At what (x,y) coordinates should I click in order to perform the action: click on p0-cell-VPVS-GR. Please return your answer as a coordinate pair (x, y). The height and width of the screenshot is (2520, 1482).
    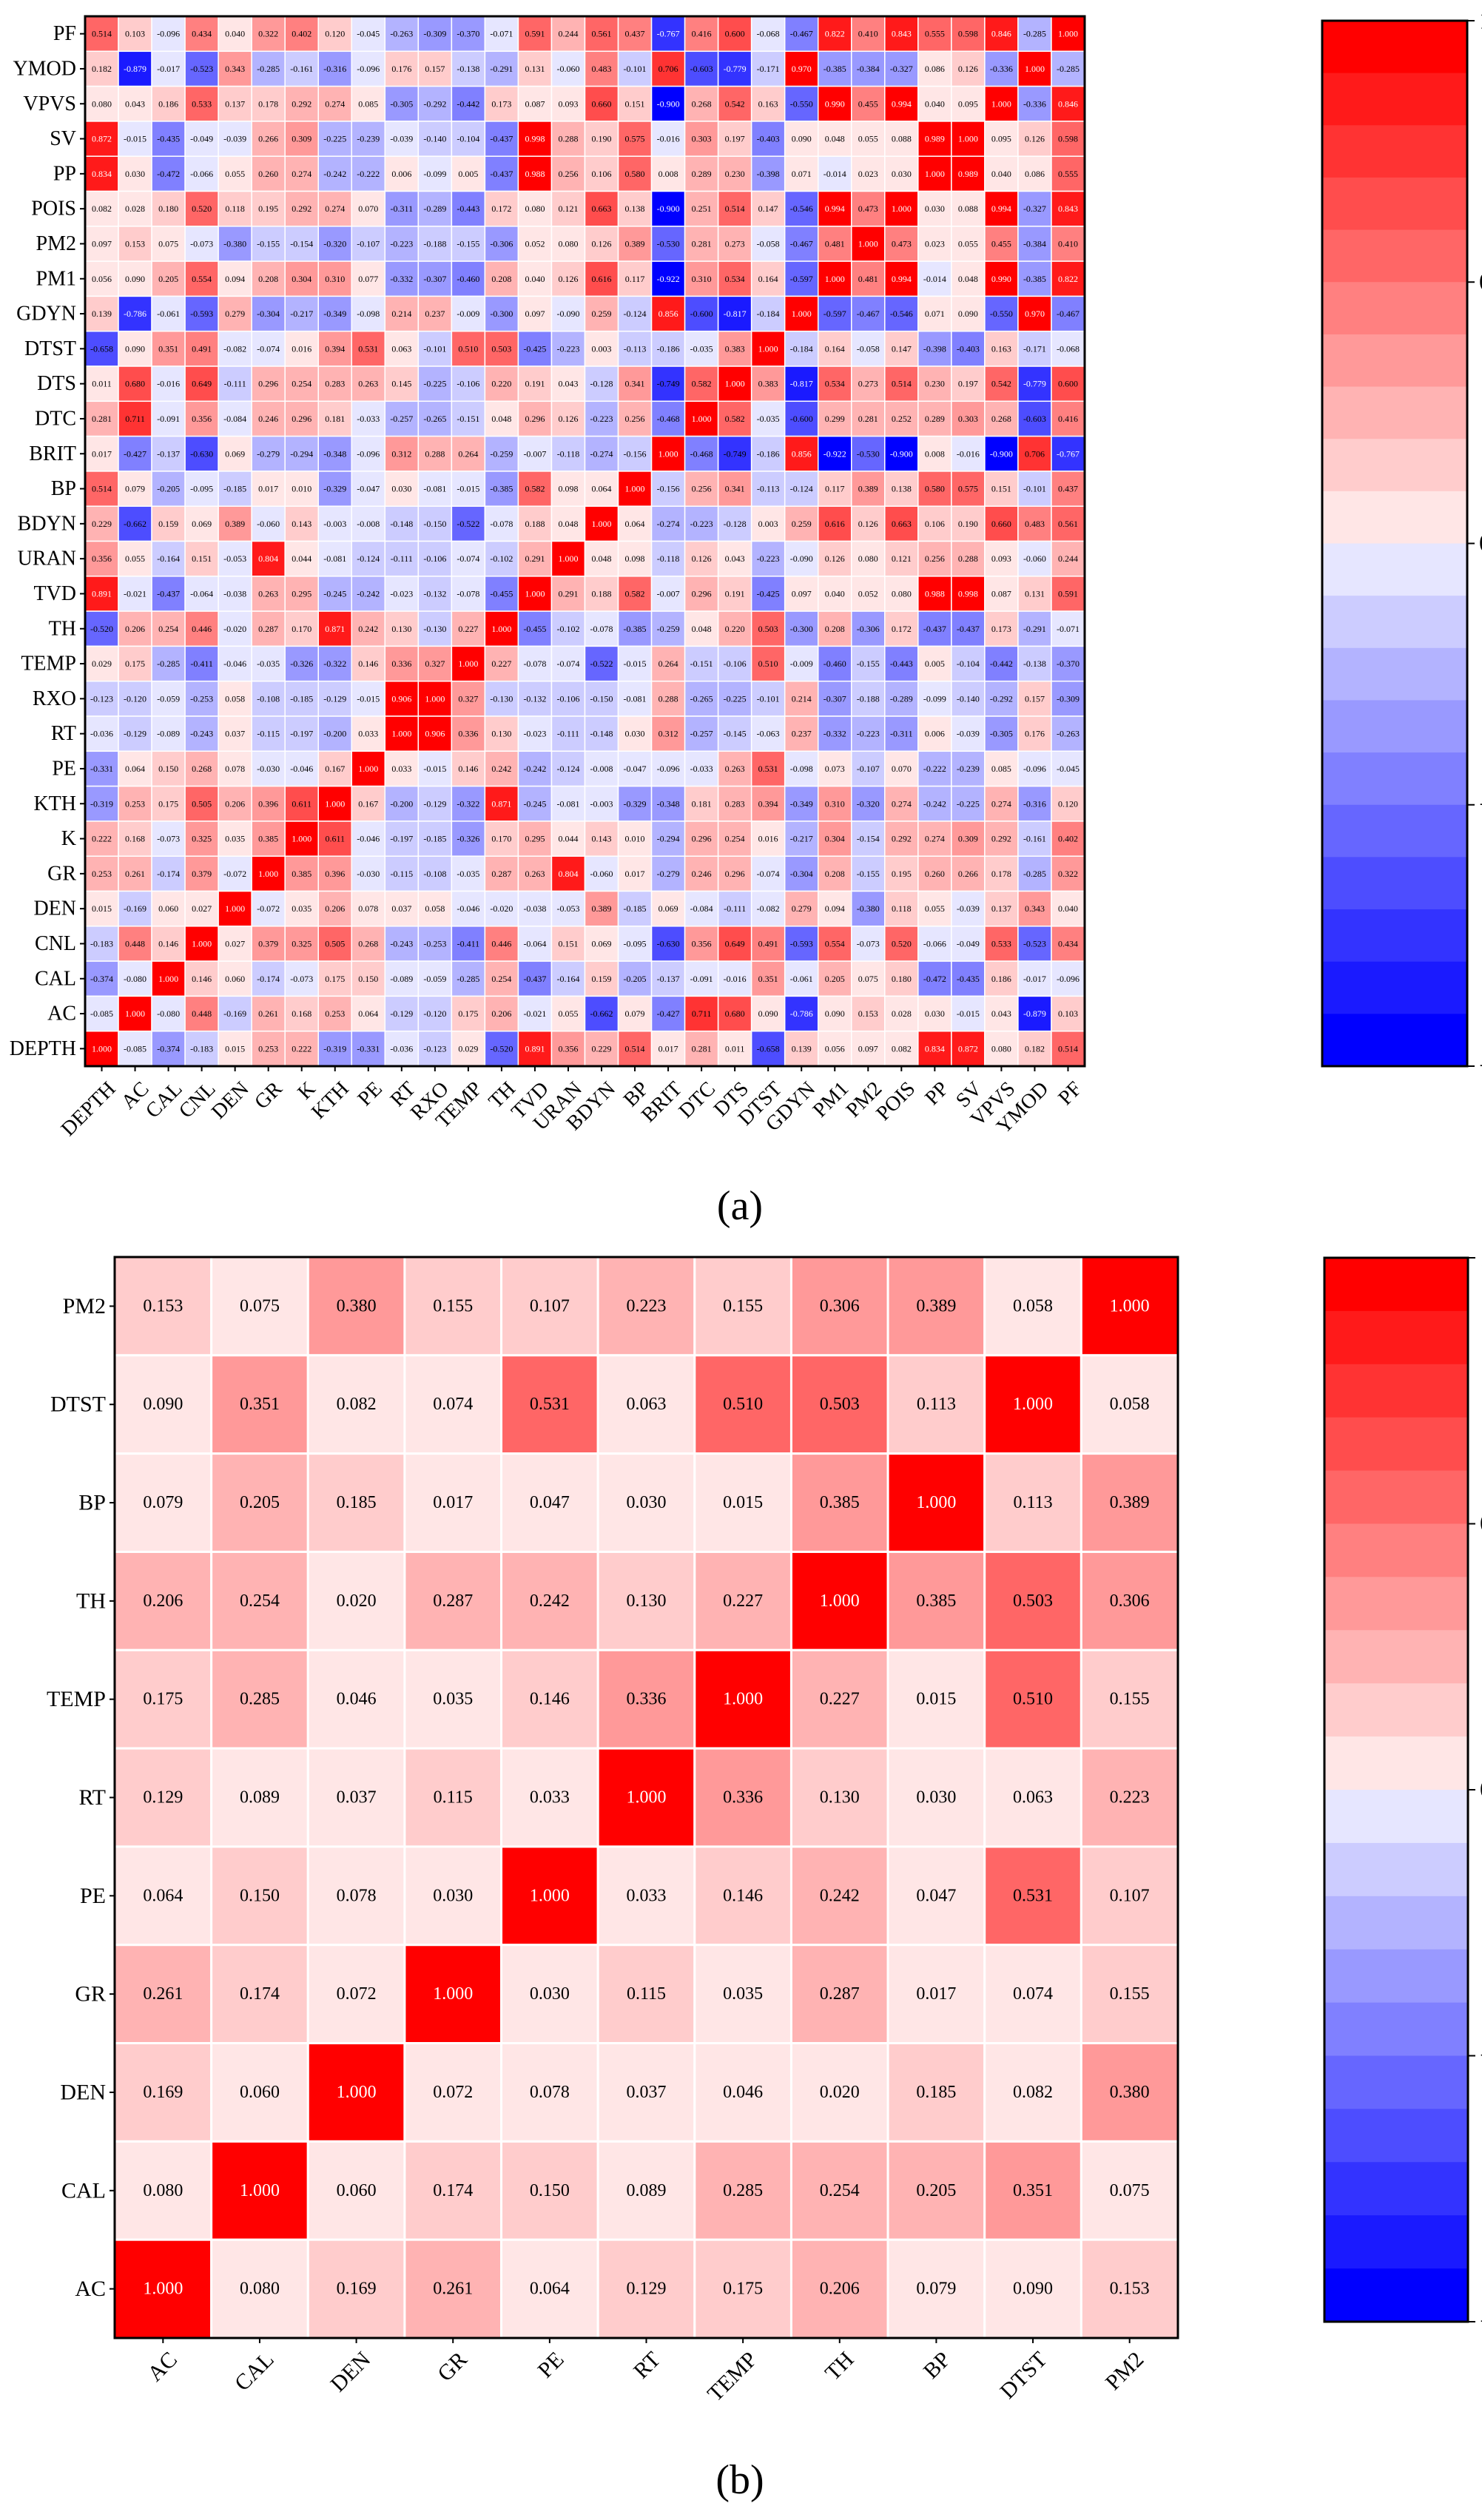
    Looking at the image, I should click on (268, 104).